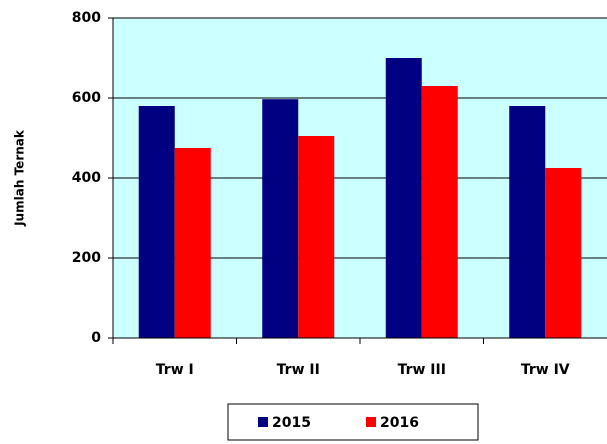 Image resolution: width=607 pixels, height=444 pixels. What do you see at coordinates (20, 178) in the screenshot?
I see `y-axis-label: Jumlah Ternak` at bounding box center [20, 178].